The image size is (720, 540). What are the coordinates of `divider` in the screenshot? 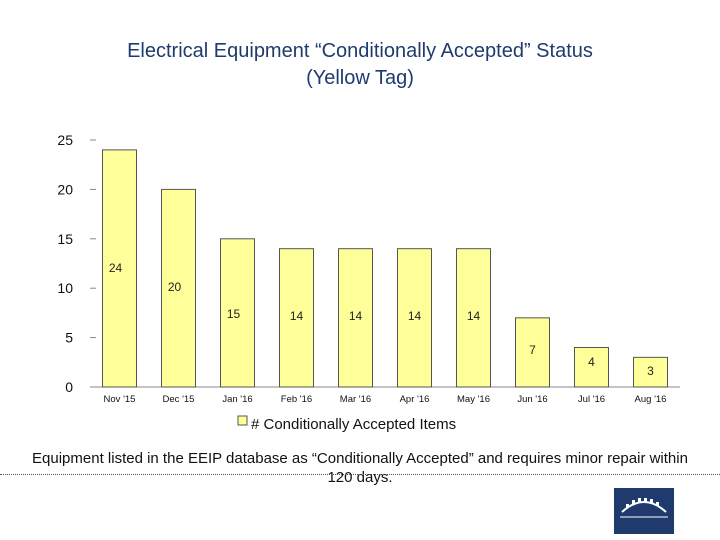 It's located at (360, 474).